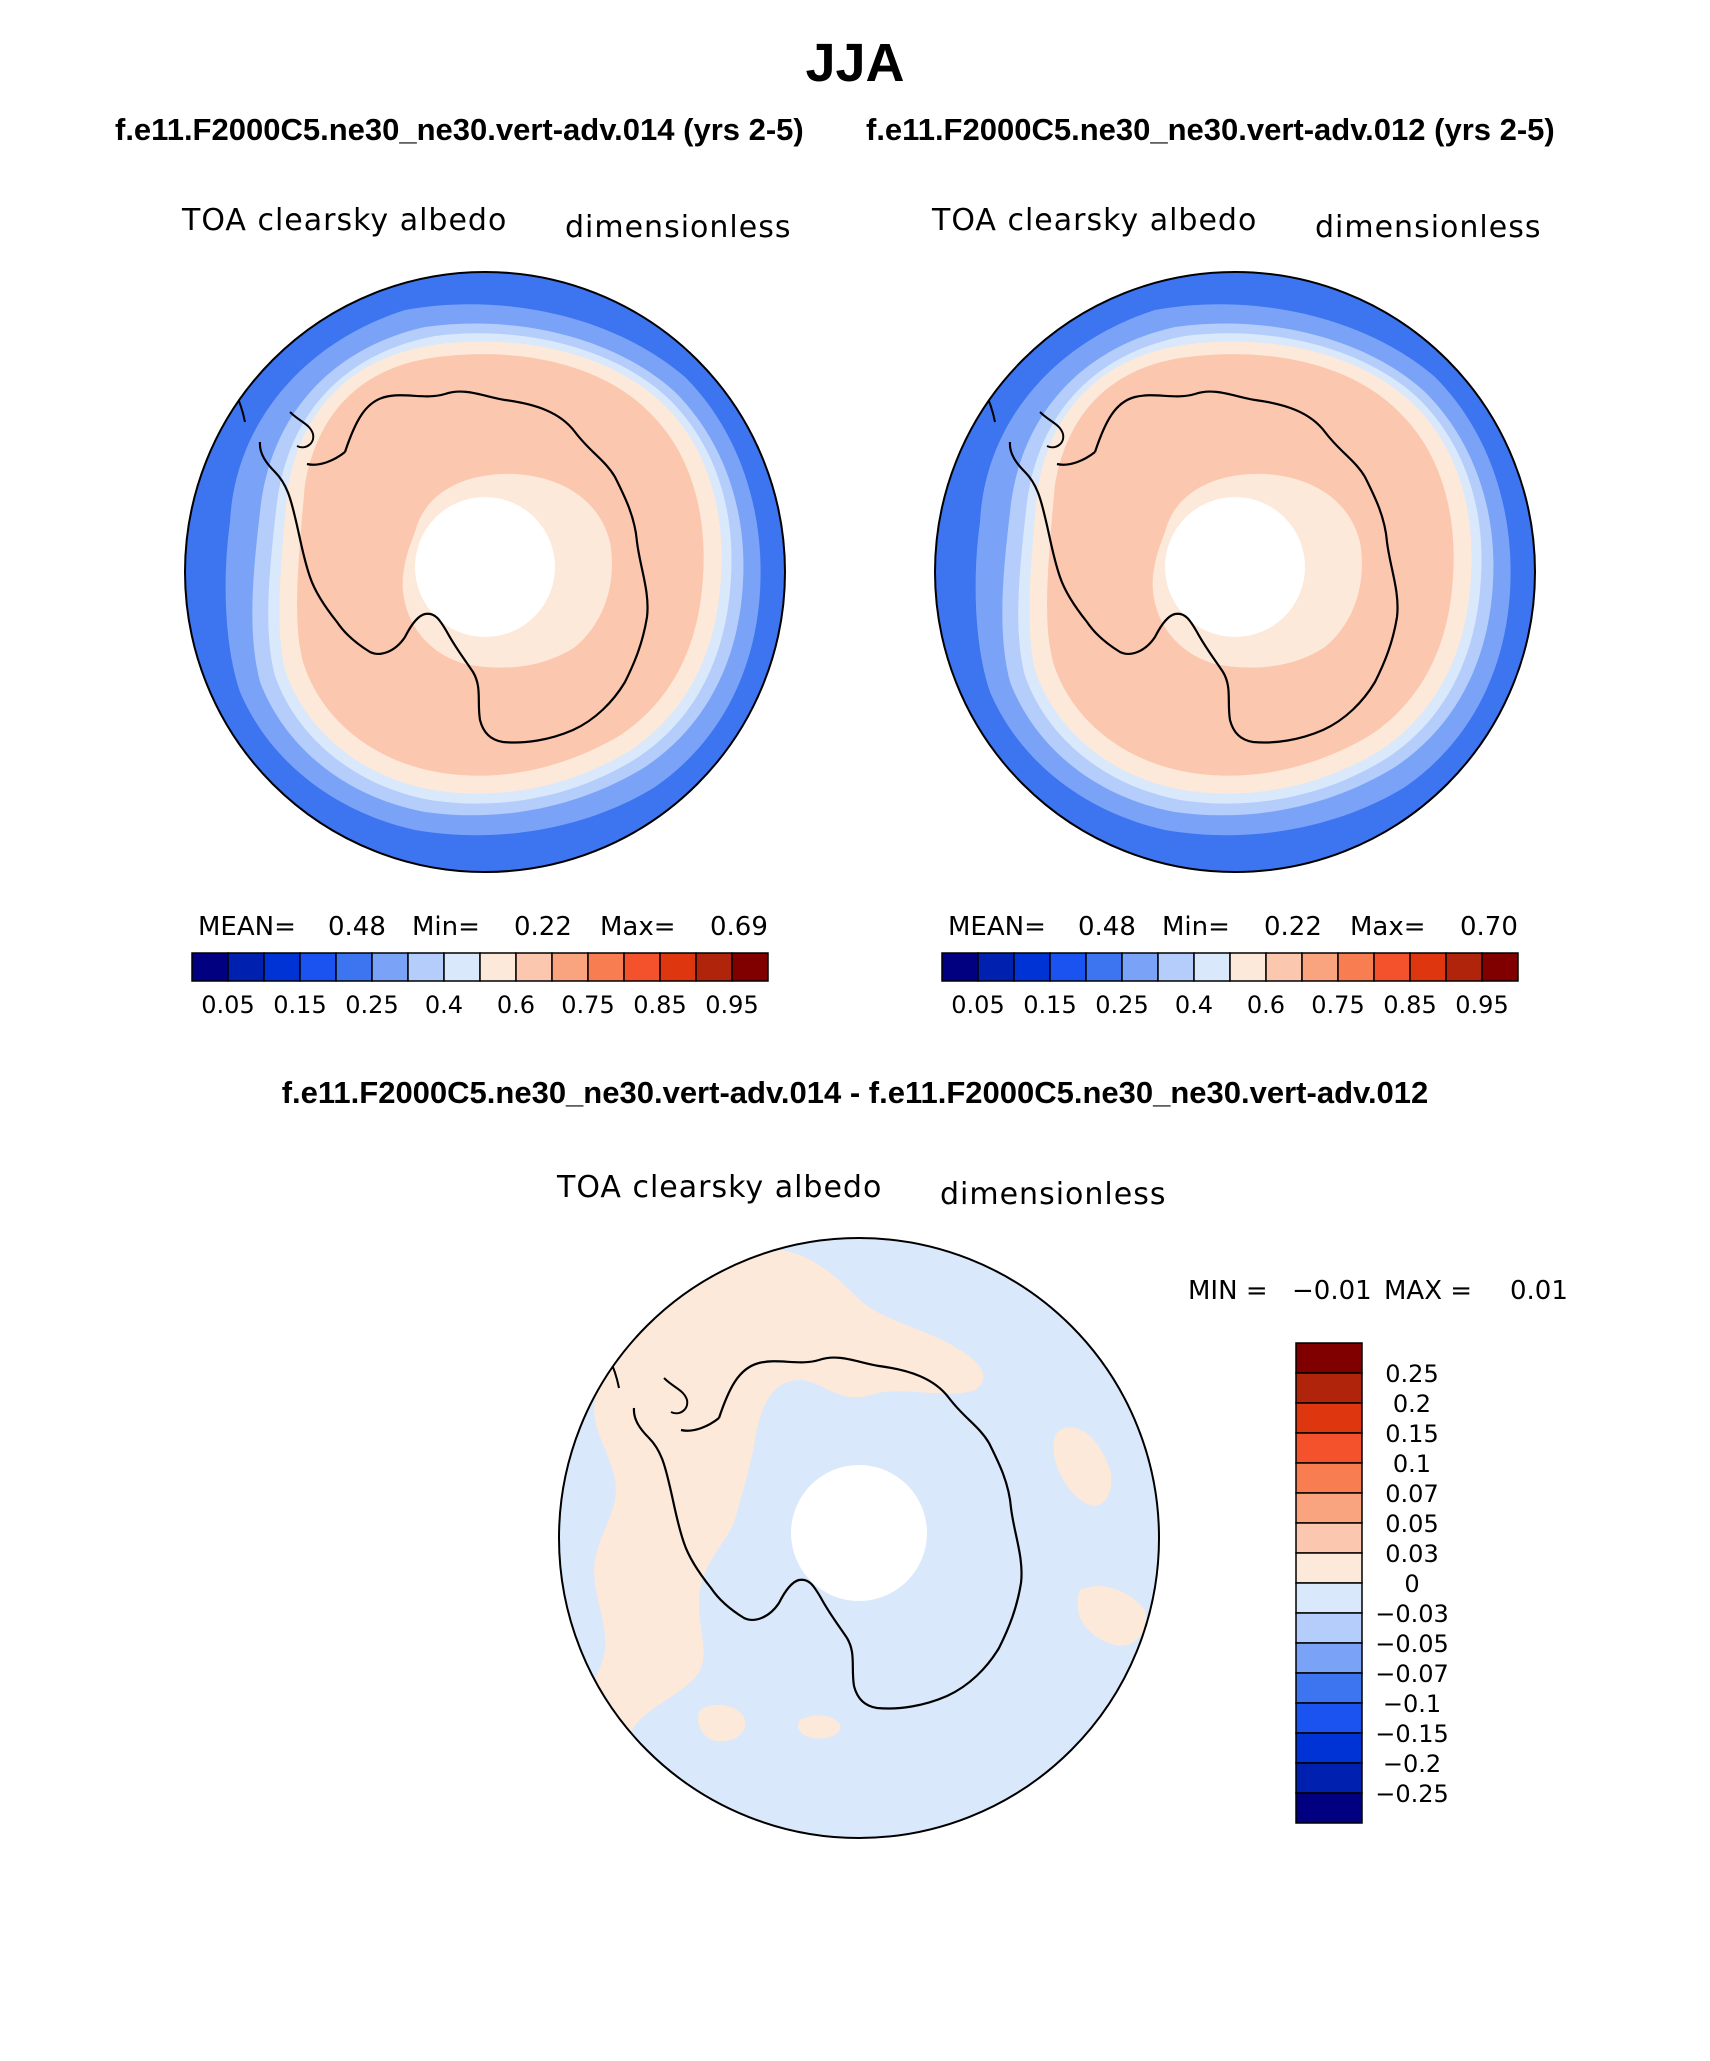  I want to click on left-units-label: dimensionless, so click(678, 227).